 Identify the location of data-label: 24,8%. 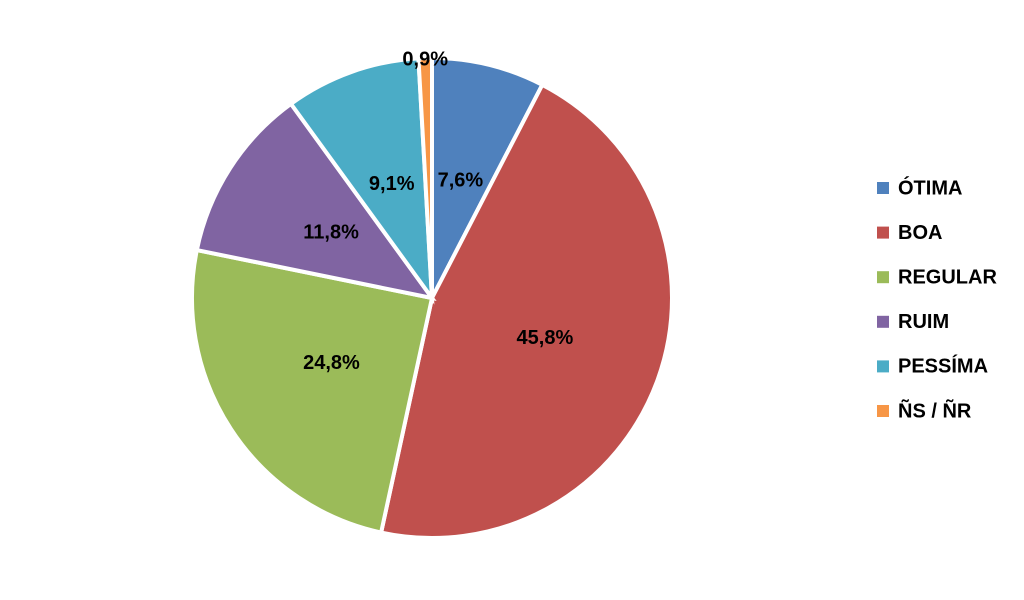
(331, 363).